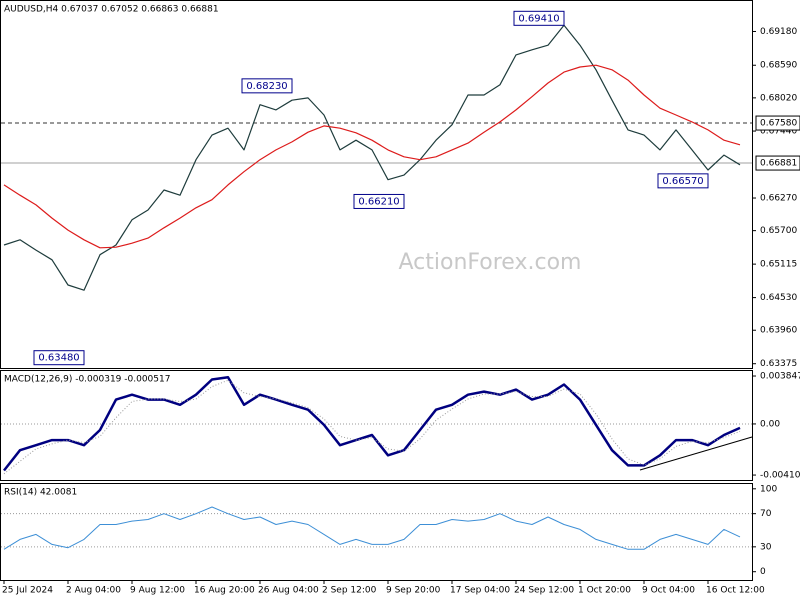 This screenshot has width=800, height=600. I want to click on x-tick-label: 2 Aug 04:00, so click(93, 591).